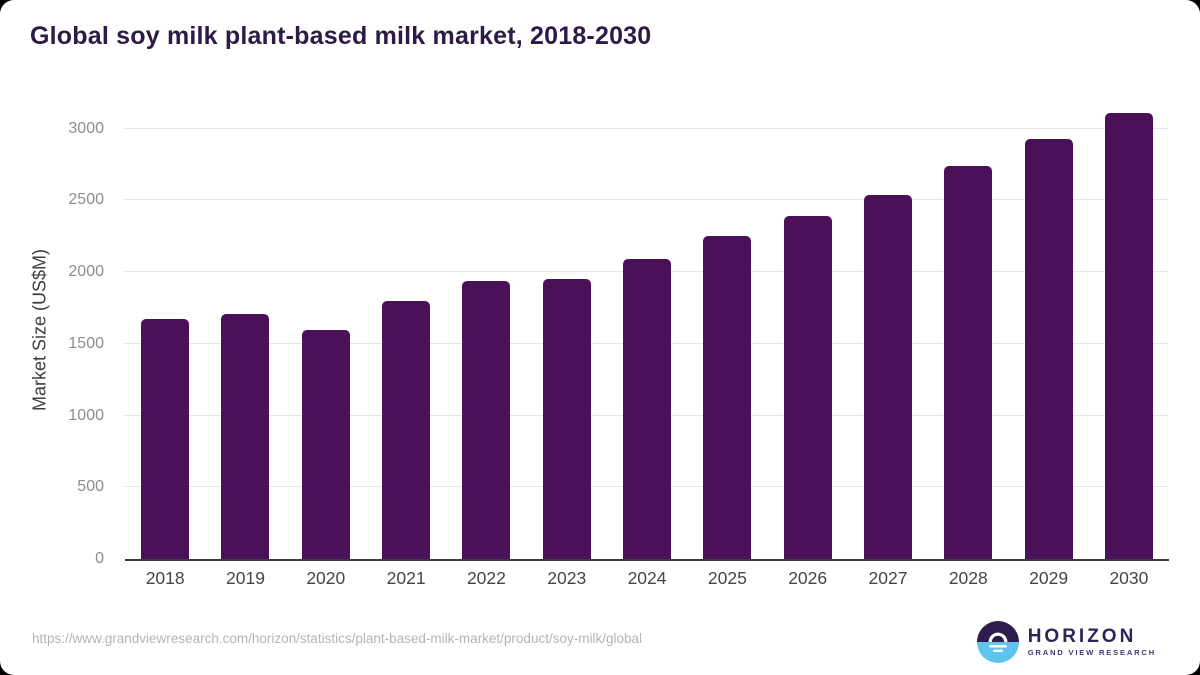  I want to click on bar-slot-2019, so click(245, 329).